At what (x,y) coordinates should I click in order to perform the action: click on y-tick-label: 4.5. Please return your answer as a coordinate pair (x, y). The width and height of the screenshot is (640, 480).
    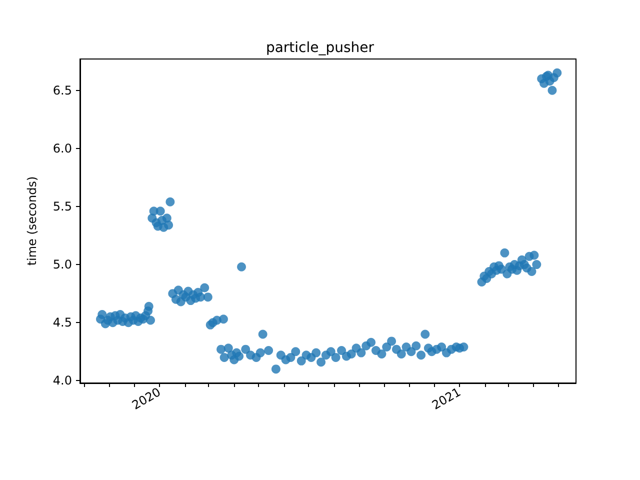
    Looking at the image, I should click on (62, 323).